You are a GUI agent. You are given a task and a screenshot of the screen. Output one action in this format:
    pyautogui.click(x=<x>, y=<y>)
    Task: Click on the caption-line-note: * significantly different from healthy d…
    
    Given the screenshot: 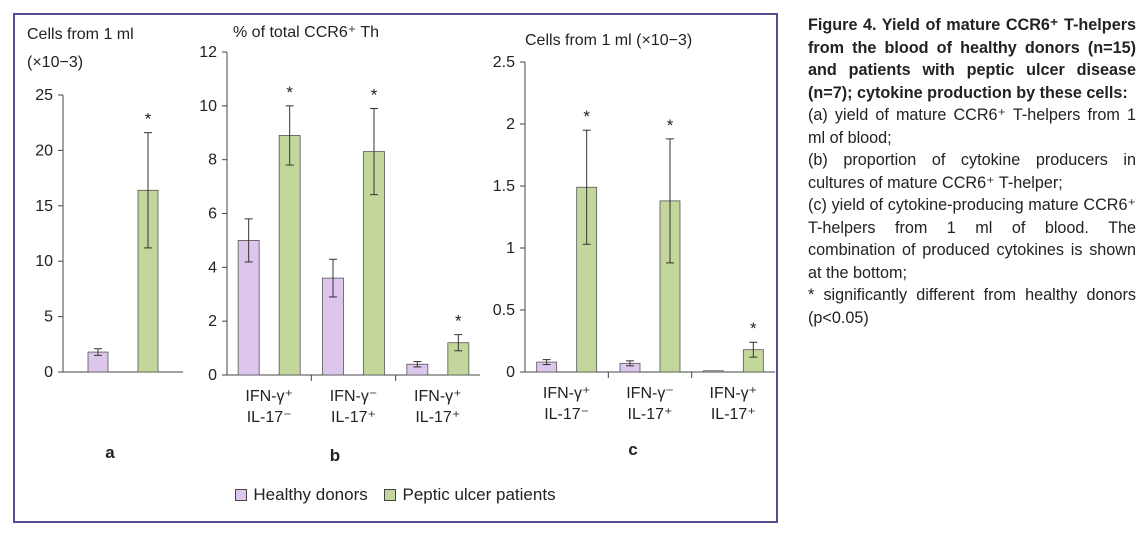 What is the action you would take?
    pyautogui.click(x=972, y=306)
    